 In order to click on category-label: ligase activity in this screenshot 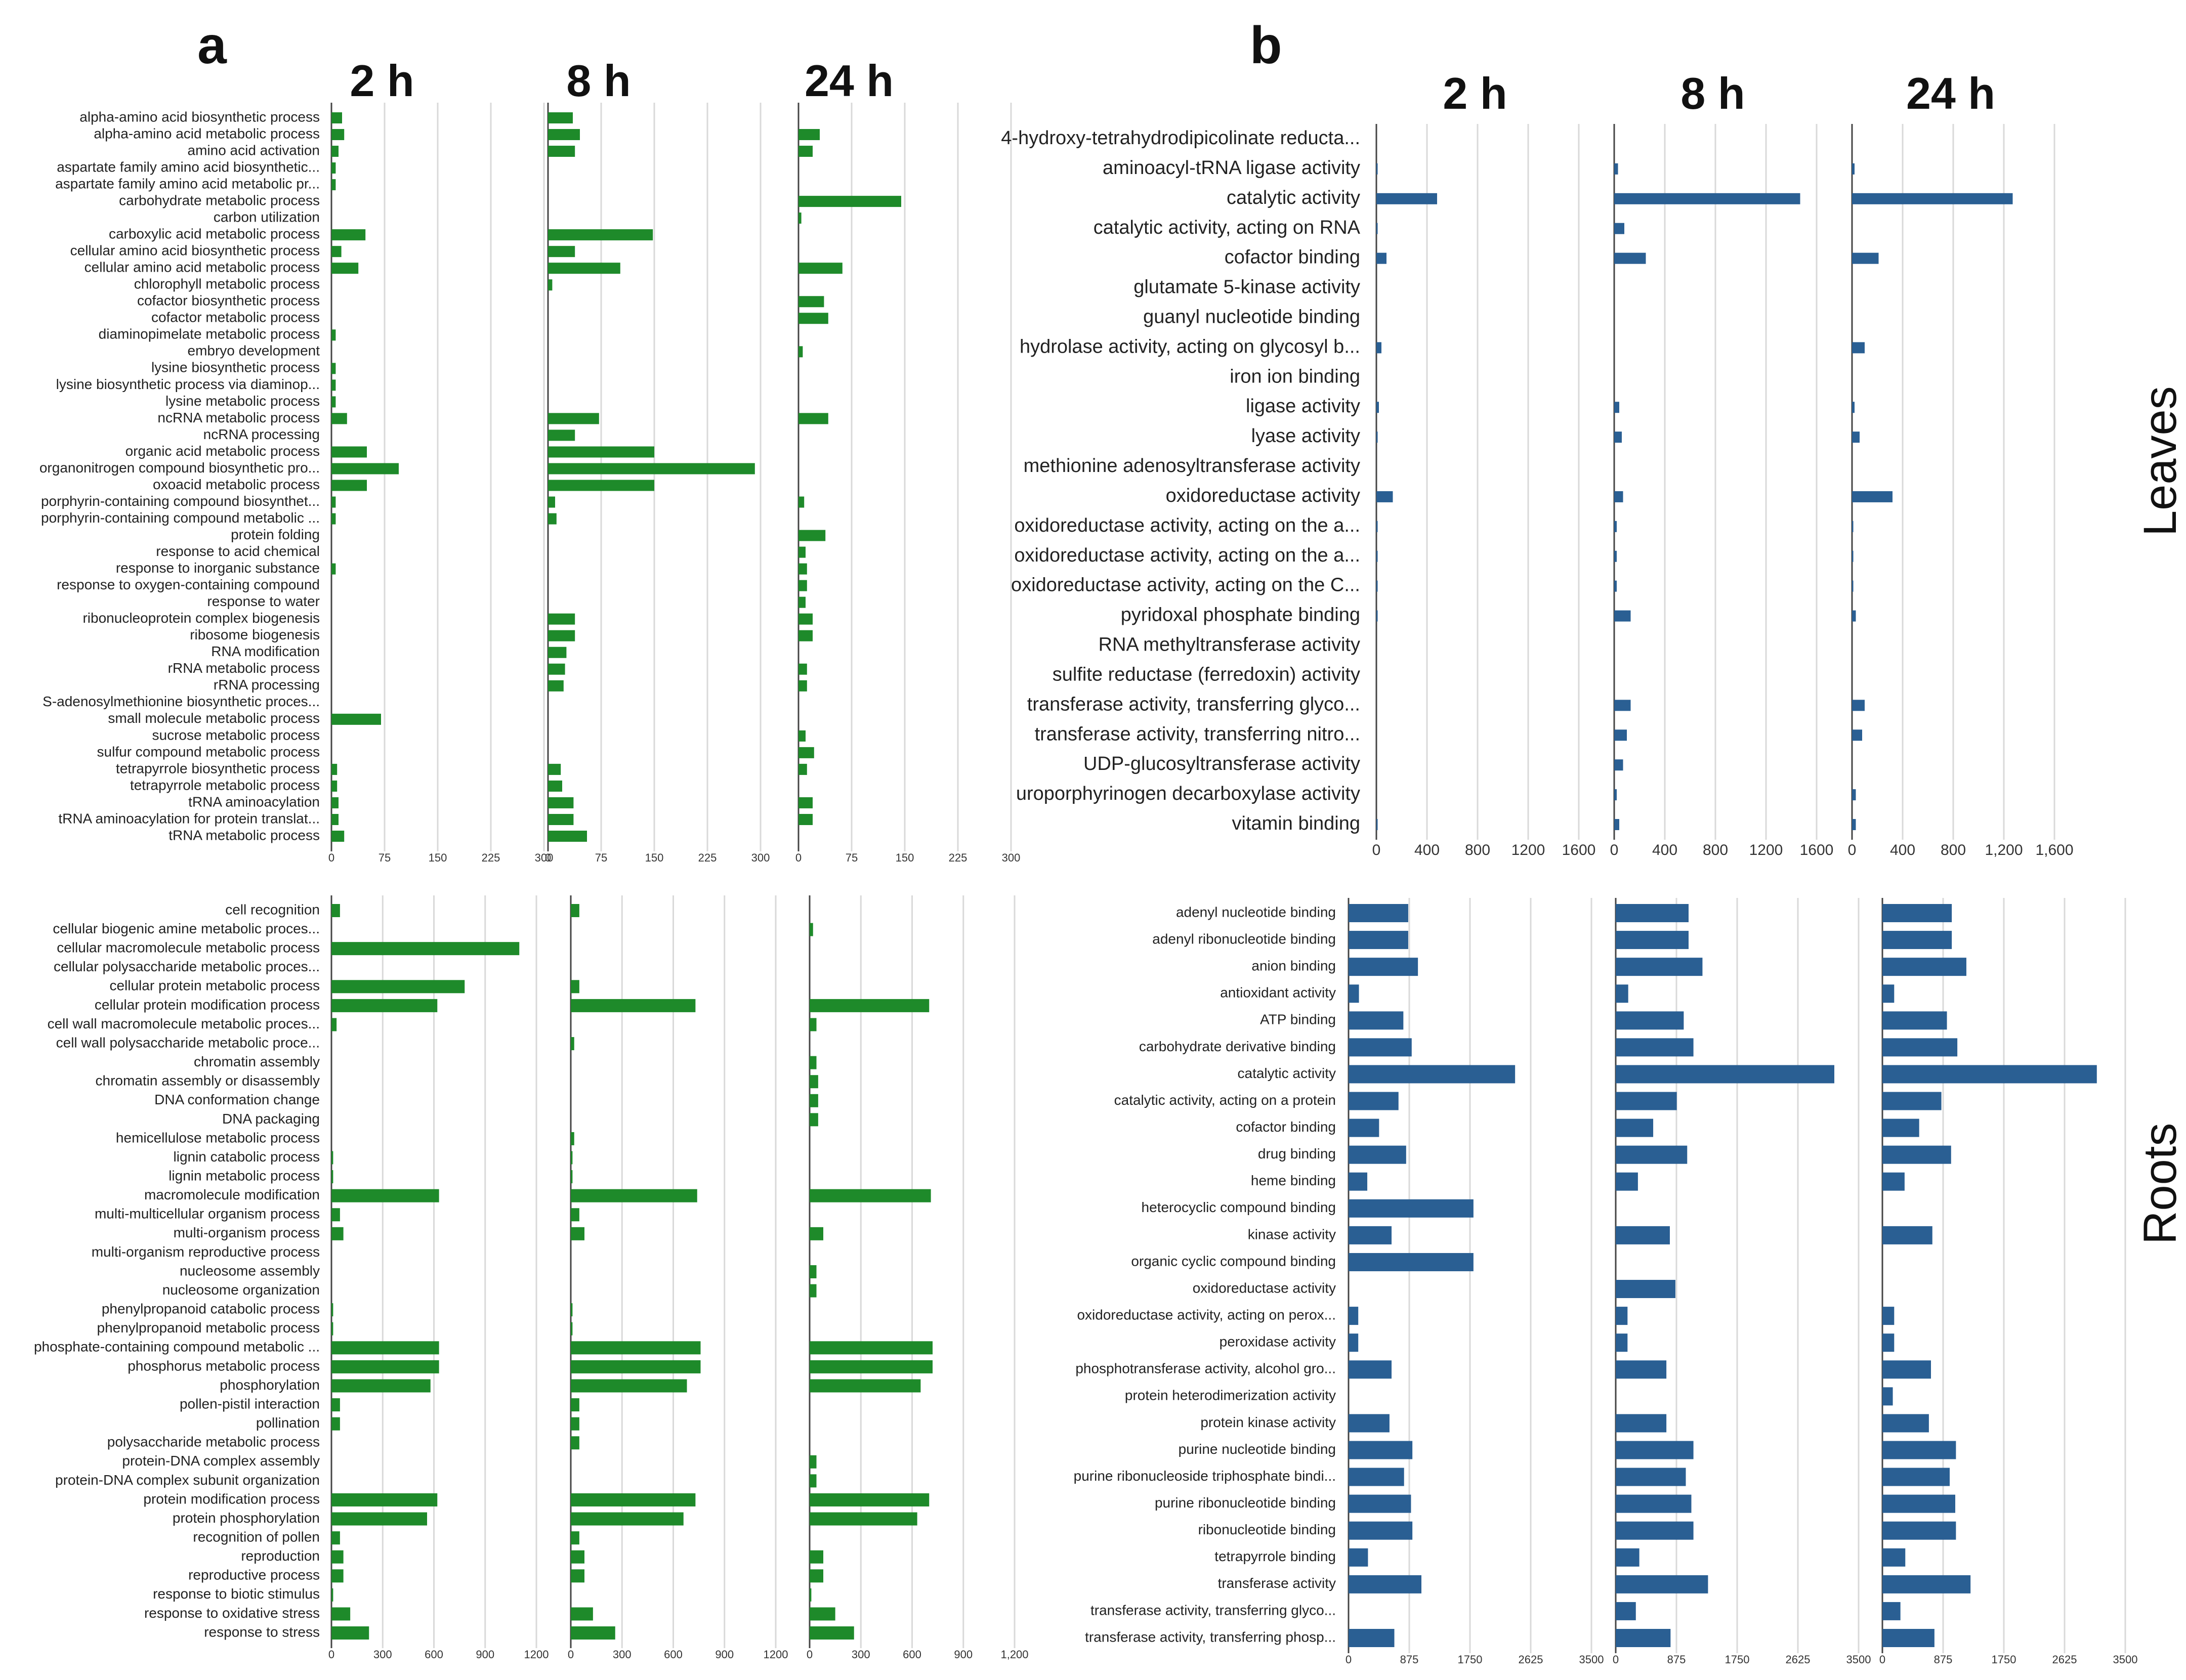, I will do `click(1303, 407)`.